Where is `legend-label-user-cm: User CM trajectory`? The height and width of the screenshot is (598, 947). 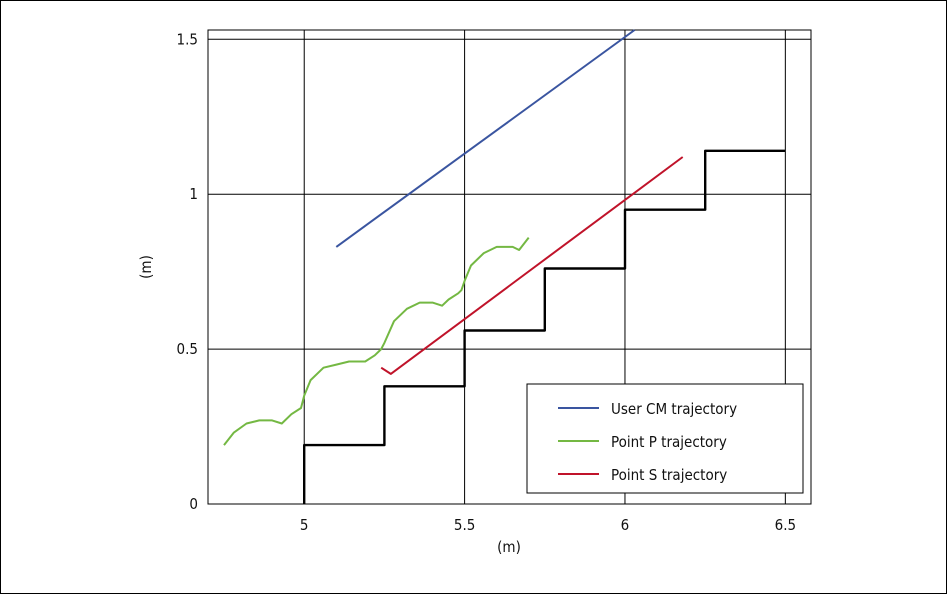 legend-label-user-cm: User CM trajectory is located at coordinates (674, 409).